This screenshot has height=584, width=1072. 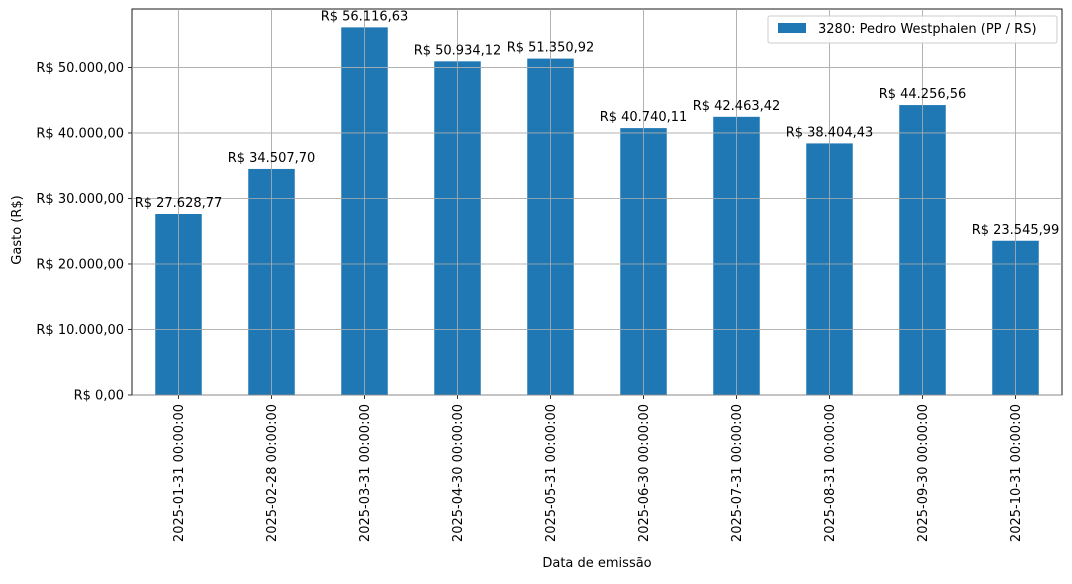 I want to click on y-tick-label: R$ 30.000,00, so click(x=80, y=199).